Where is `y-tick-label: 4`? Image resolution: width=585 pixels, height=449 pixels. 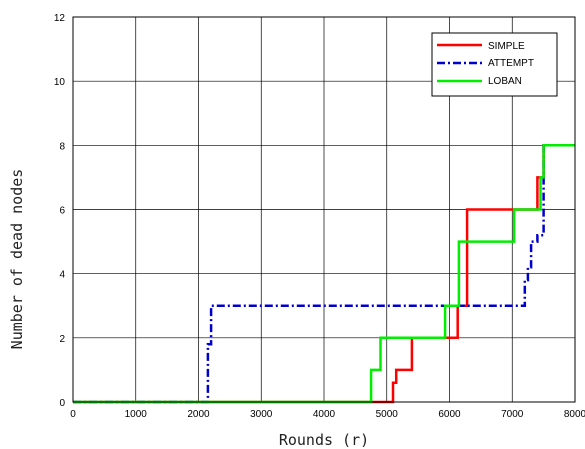 y-tick-label: 4 is located at coordinates (62, 275).